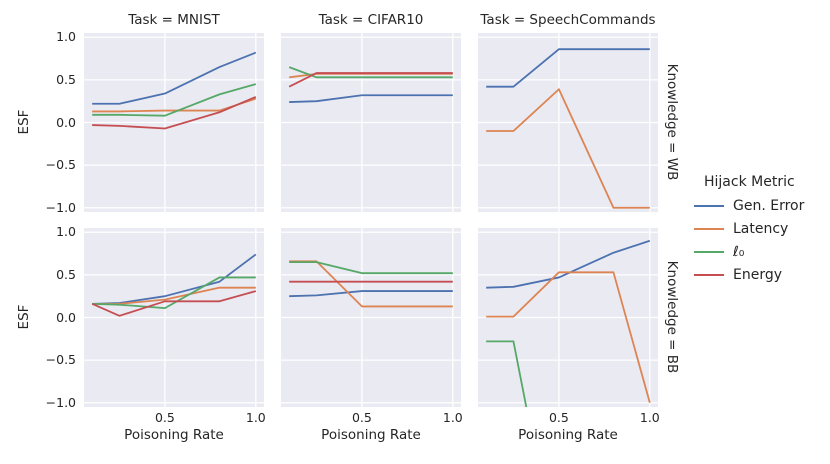 The width and height of the screenshot is (830, 464). What do you see at coordinates (709, 229) in the screenshot?
I see `legend-swatch-latency-line` at bounding box center [709, 229].